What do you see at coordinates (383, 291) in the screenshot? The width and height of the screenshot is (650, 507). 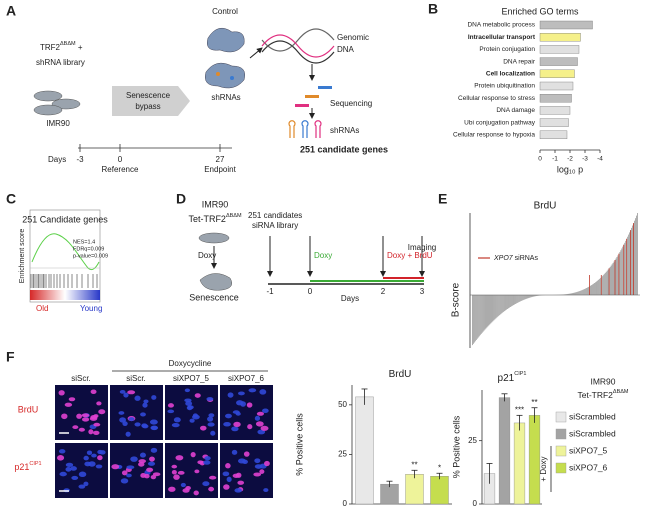 I see `day: 2` at bounding box center [383, 291].